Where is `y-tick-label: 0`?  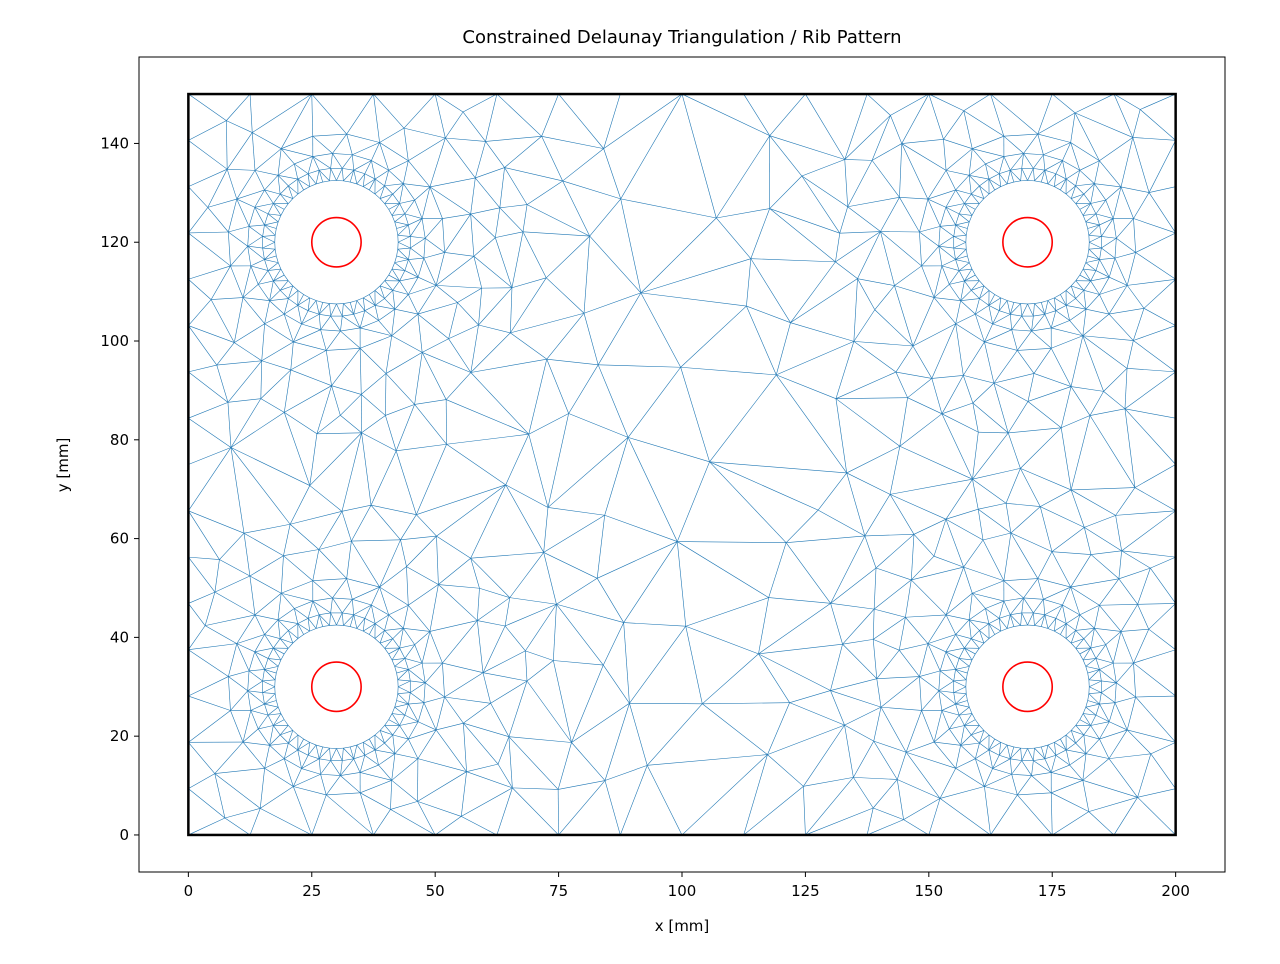
y-tick-label: 0 is located at coordinates (124, 835).